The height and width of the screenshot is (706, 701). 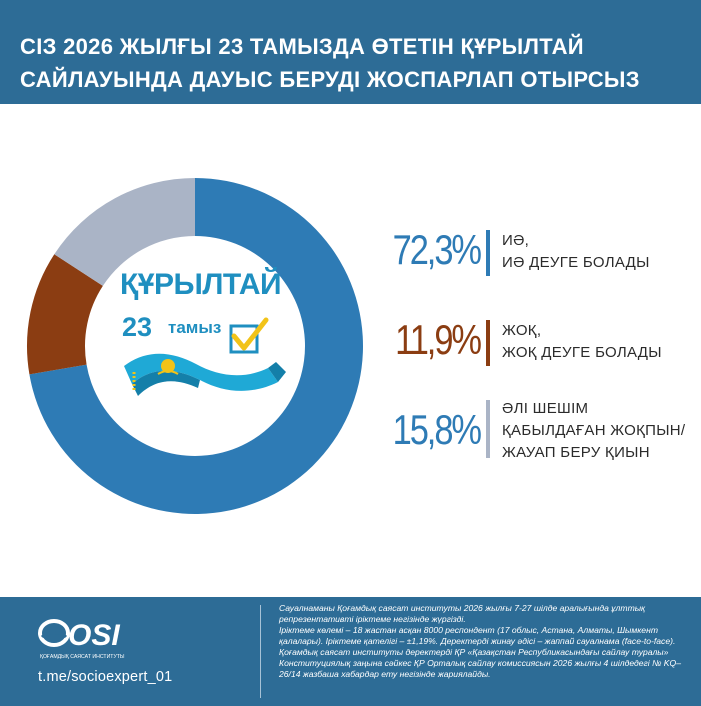 What do you see at coordinates (205, 356) in the screenshot?
I see `flag-ribbon-icon` at bounding box center [205, 356].